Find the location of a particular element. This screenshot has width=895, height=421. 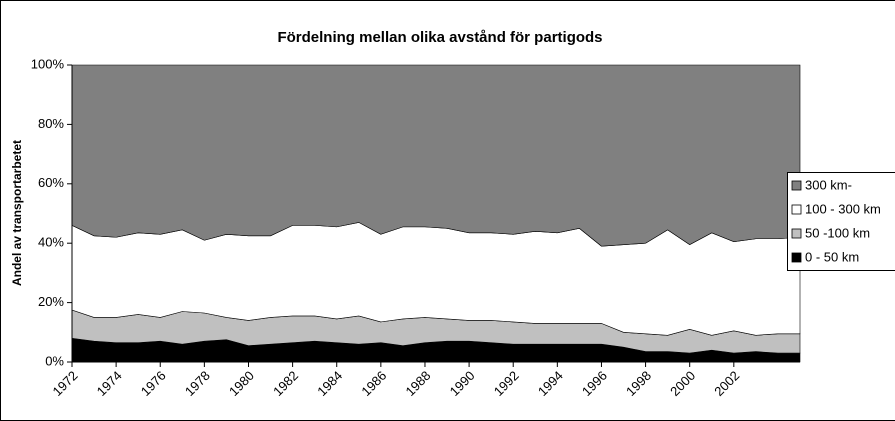

y-tick-label: 0% is located at coordinates (54, 360).